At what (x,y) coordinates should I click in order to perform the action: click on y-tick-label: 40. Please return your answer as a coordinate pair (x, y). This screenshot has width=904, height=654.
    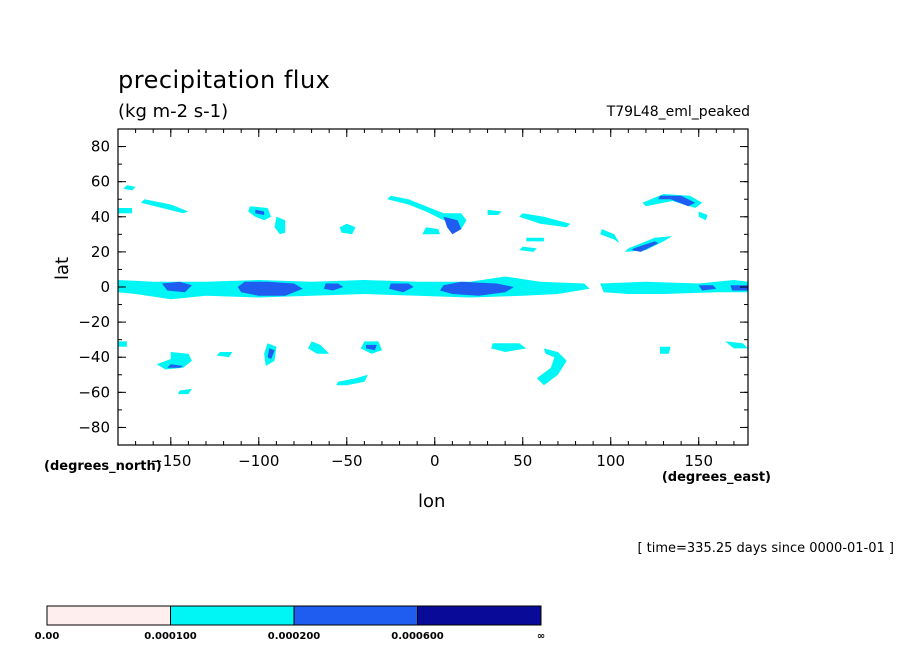
    Looking at the image, I should click on (100, 217).